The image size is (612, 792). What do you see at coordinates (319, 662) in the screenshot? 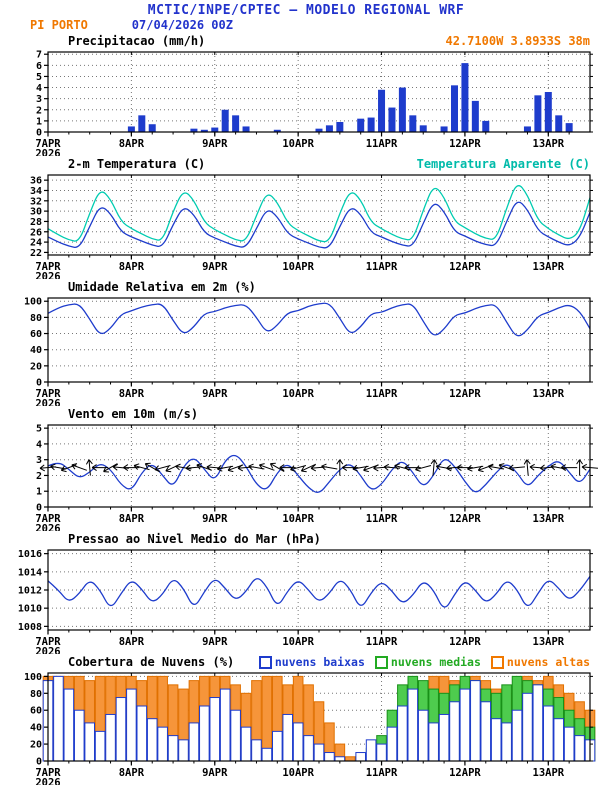
I see `low-clouds-label: nuvens baixas` at bounding box center [319, 662].